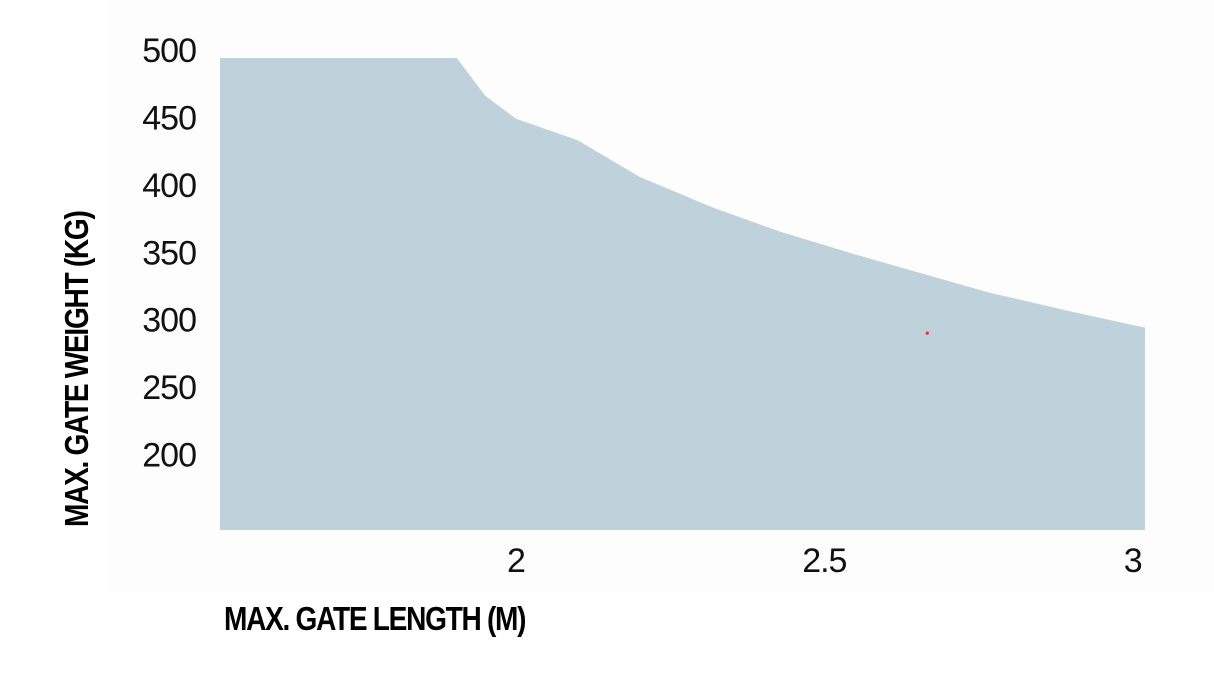 The width and height of the screenshot is (1214, 681). What do you see at coordinates (169, 186) in the screenshot?
I see `y-tick-label: 400` at bounding box center [169, 186].